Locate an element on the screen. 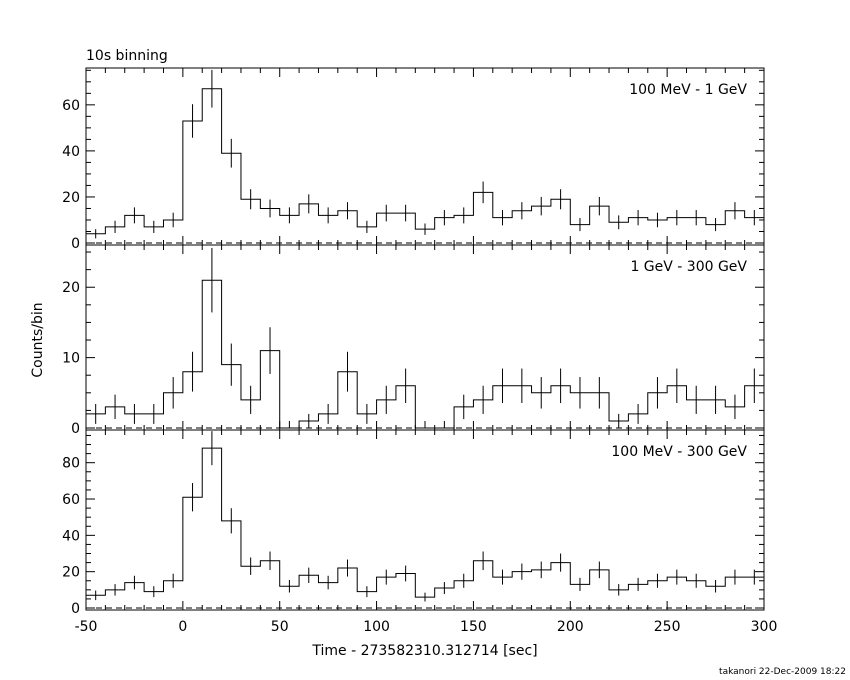 The image size is (850, 680). x-axis-label: Time - 273582310.312714 [sec] is located at coordinates (424, 651).